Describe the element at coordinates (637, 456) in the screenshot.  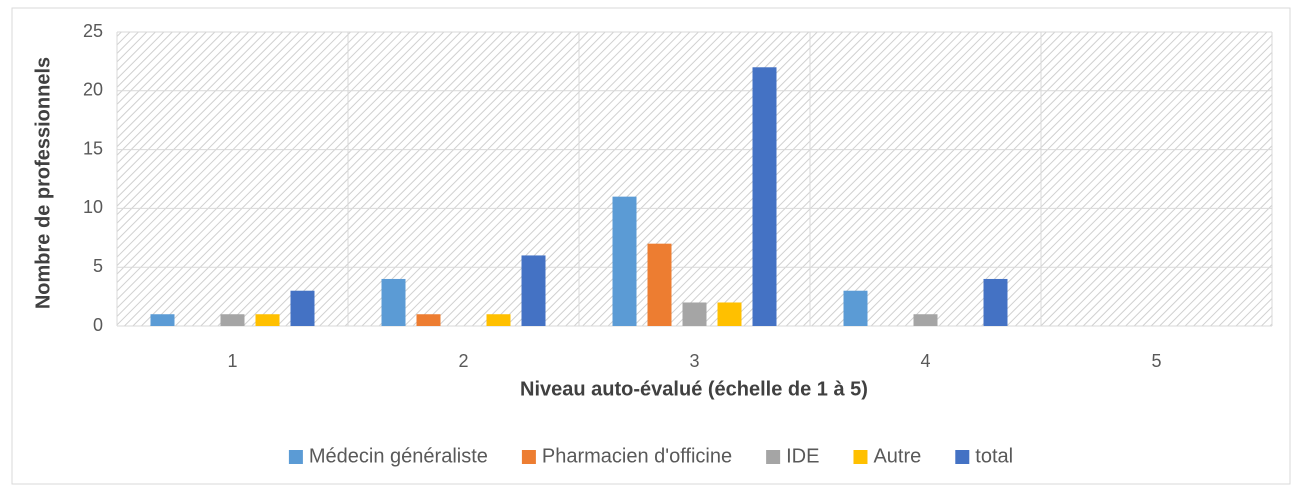
I see `legend-label: Pharmacien d'officine` at that location.